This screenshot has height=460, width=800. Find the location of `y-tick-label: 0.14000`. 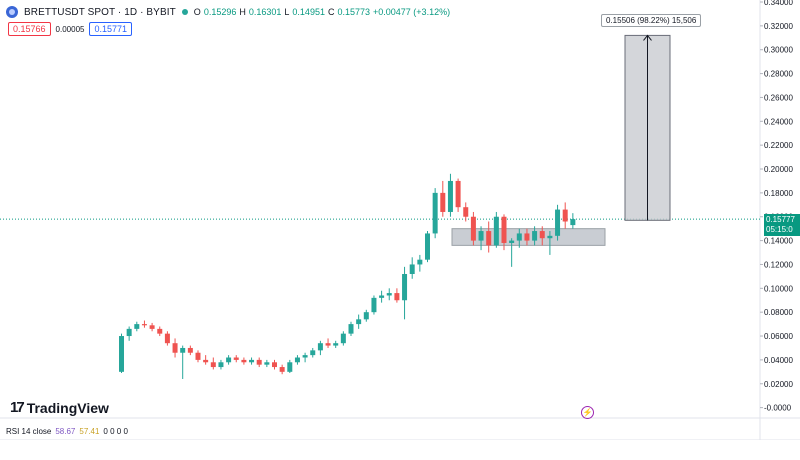

y-tick-label: 0.14000 is located at coordinates (778, 241).